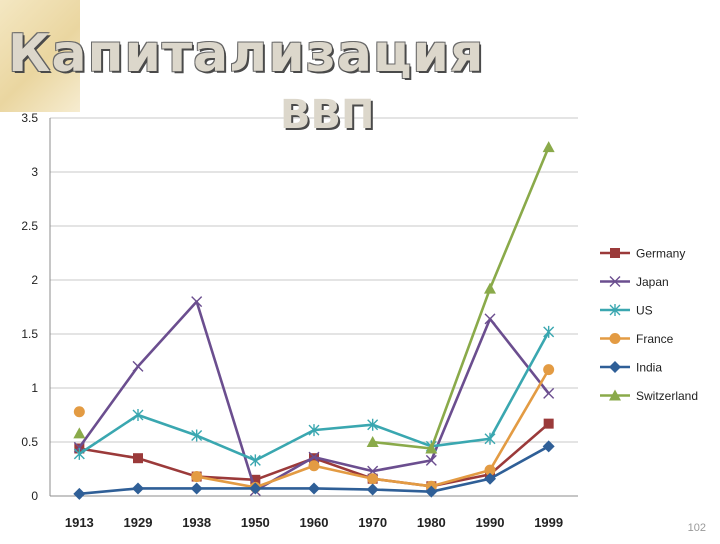 The width and height of the screenshot is (720, 544). I want to click on legend-marker-india, so click(615, 367).